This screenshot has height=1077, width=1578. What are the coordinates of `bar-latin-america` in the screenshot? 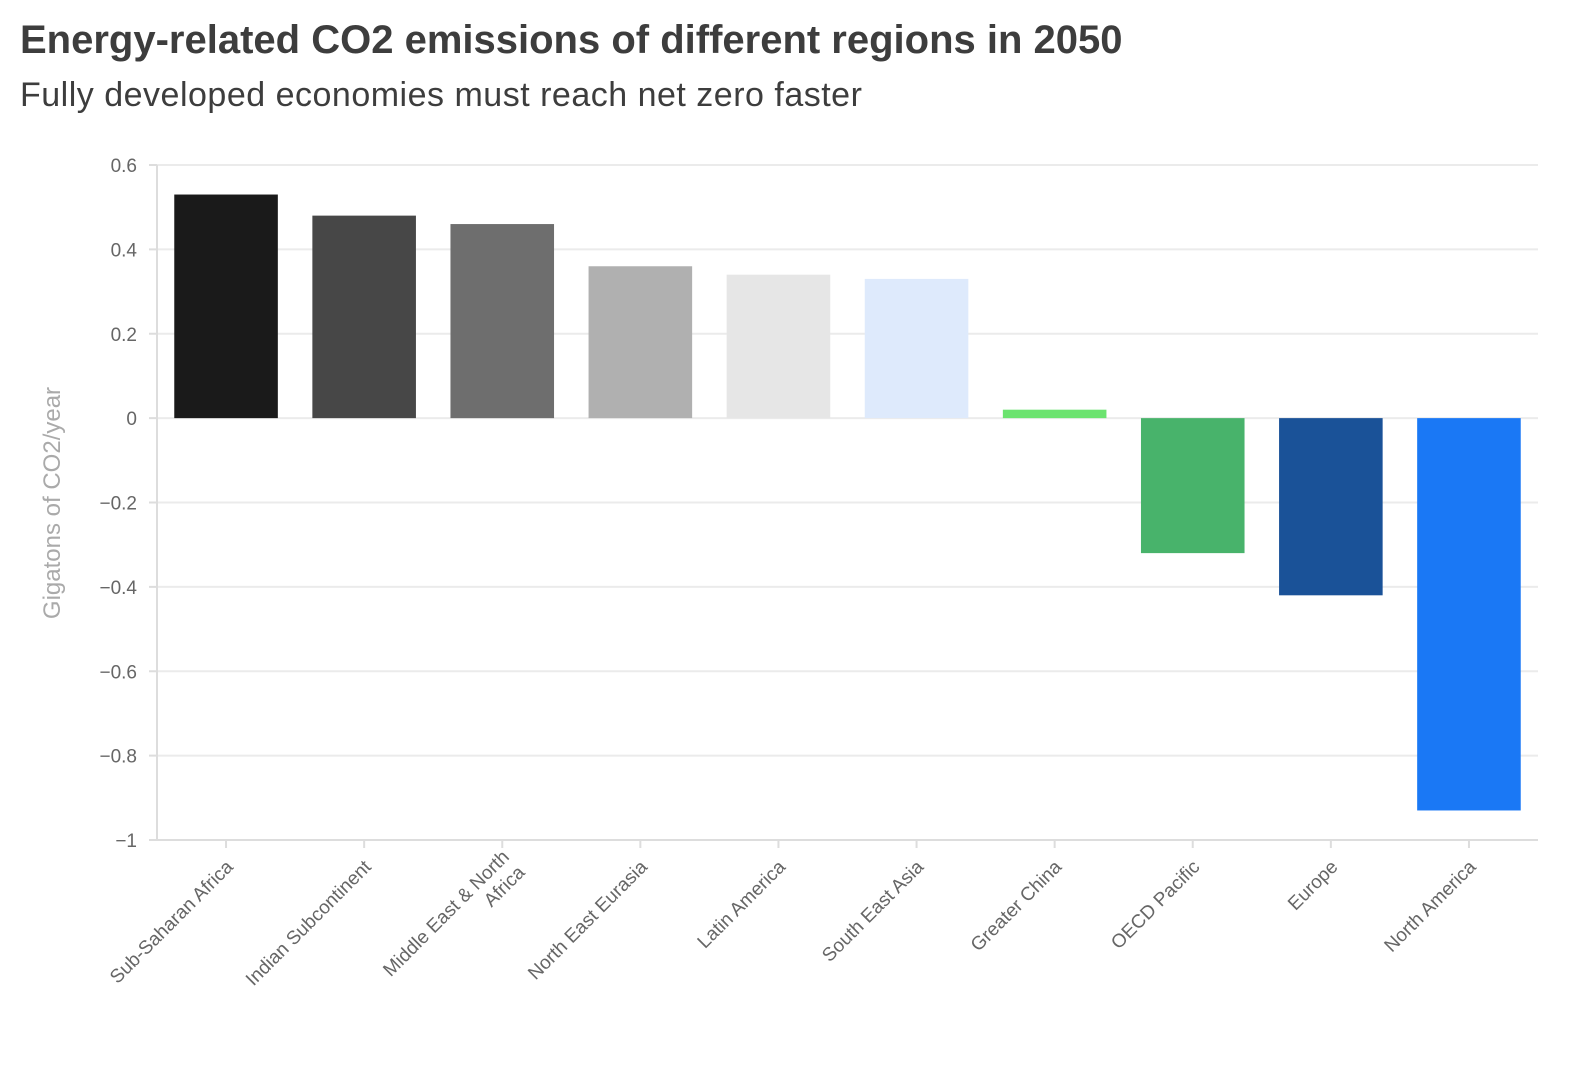 It's located at (778, 346).